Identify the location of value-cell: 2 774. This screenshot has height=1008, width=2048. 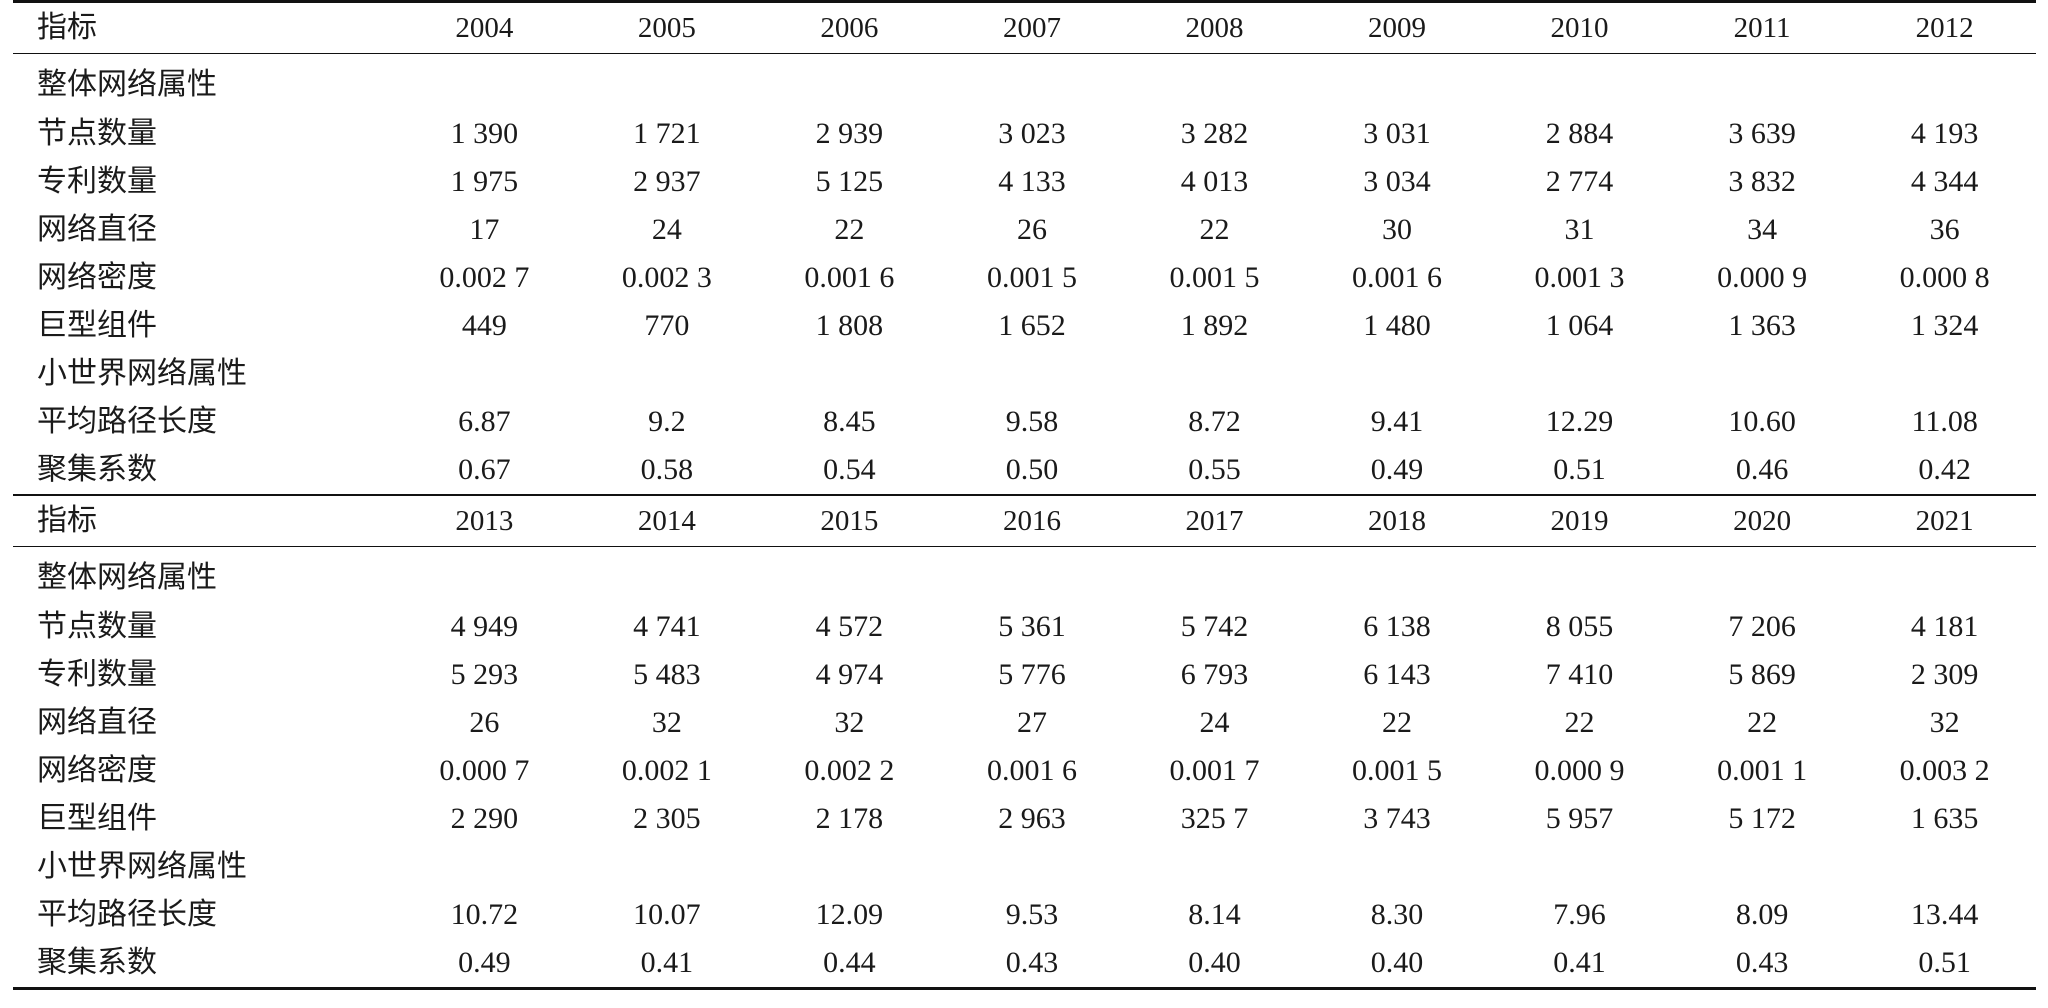
(1579, 181).